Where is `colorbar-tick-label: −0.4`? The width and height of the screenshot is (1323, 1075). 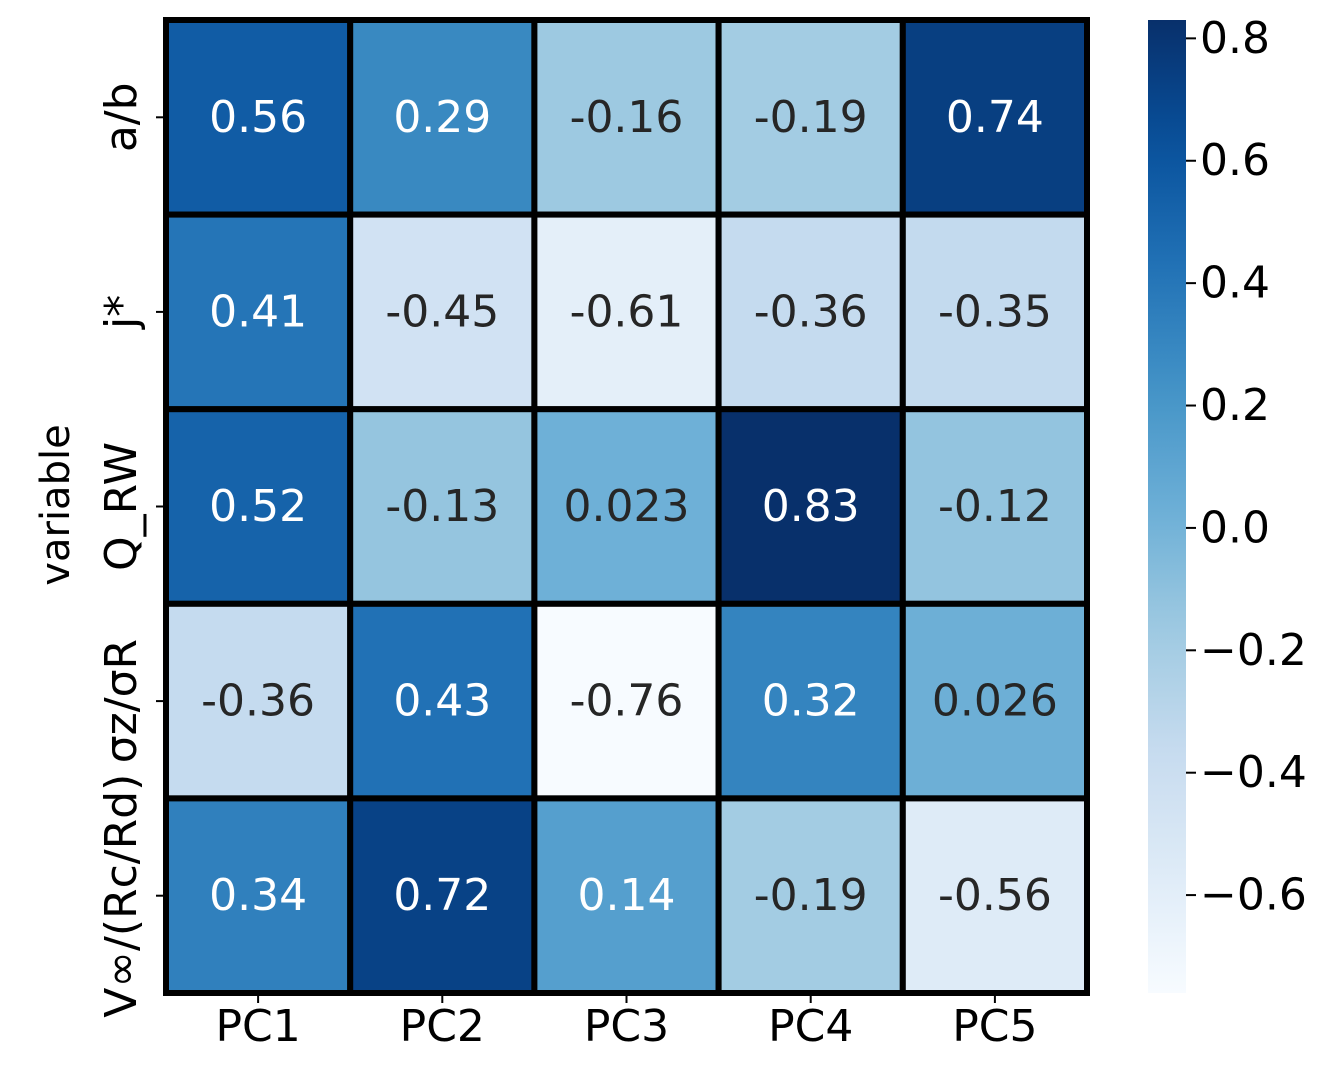
colorbar-tick-label: −0.4 is located at coordinates (1253, 772).